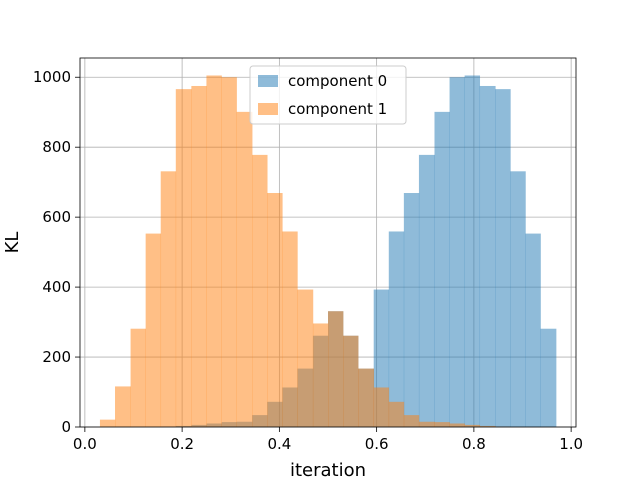 This screenshot has height=480, width=640. Describe the element at coordinates (337, 81) in the screenshot. I see `legend-label: component 0` at that location.